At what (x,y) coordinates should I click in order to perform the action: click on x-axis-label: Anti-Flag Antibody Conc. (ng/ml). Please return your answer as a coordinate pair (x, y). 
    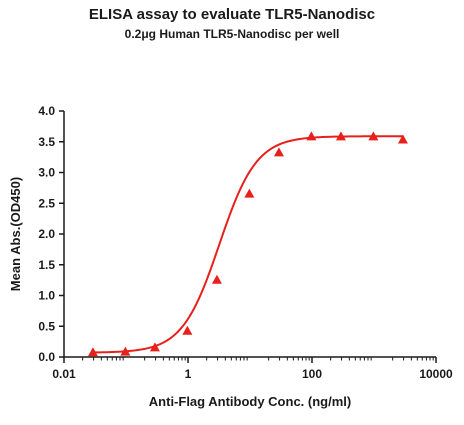
    Looking at the image, I should click on (250, 401).